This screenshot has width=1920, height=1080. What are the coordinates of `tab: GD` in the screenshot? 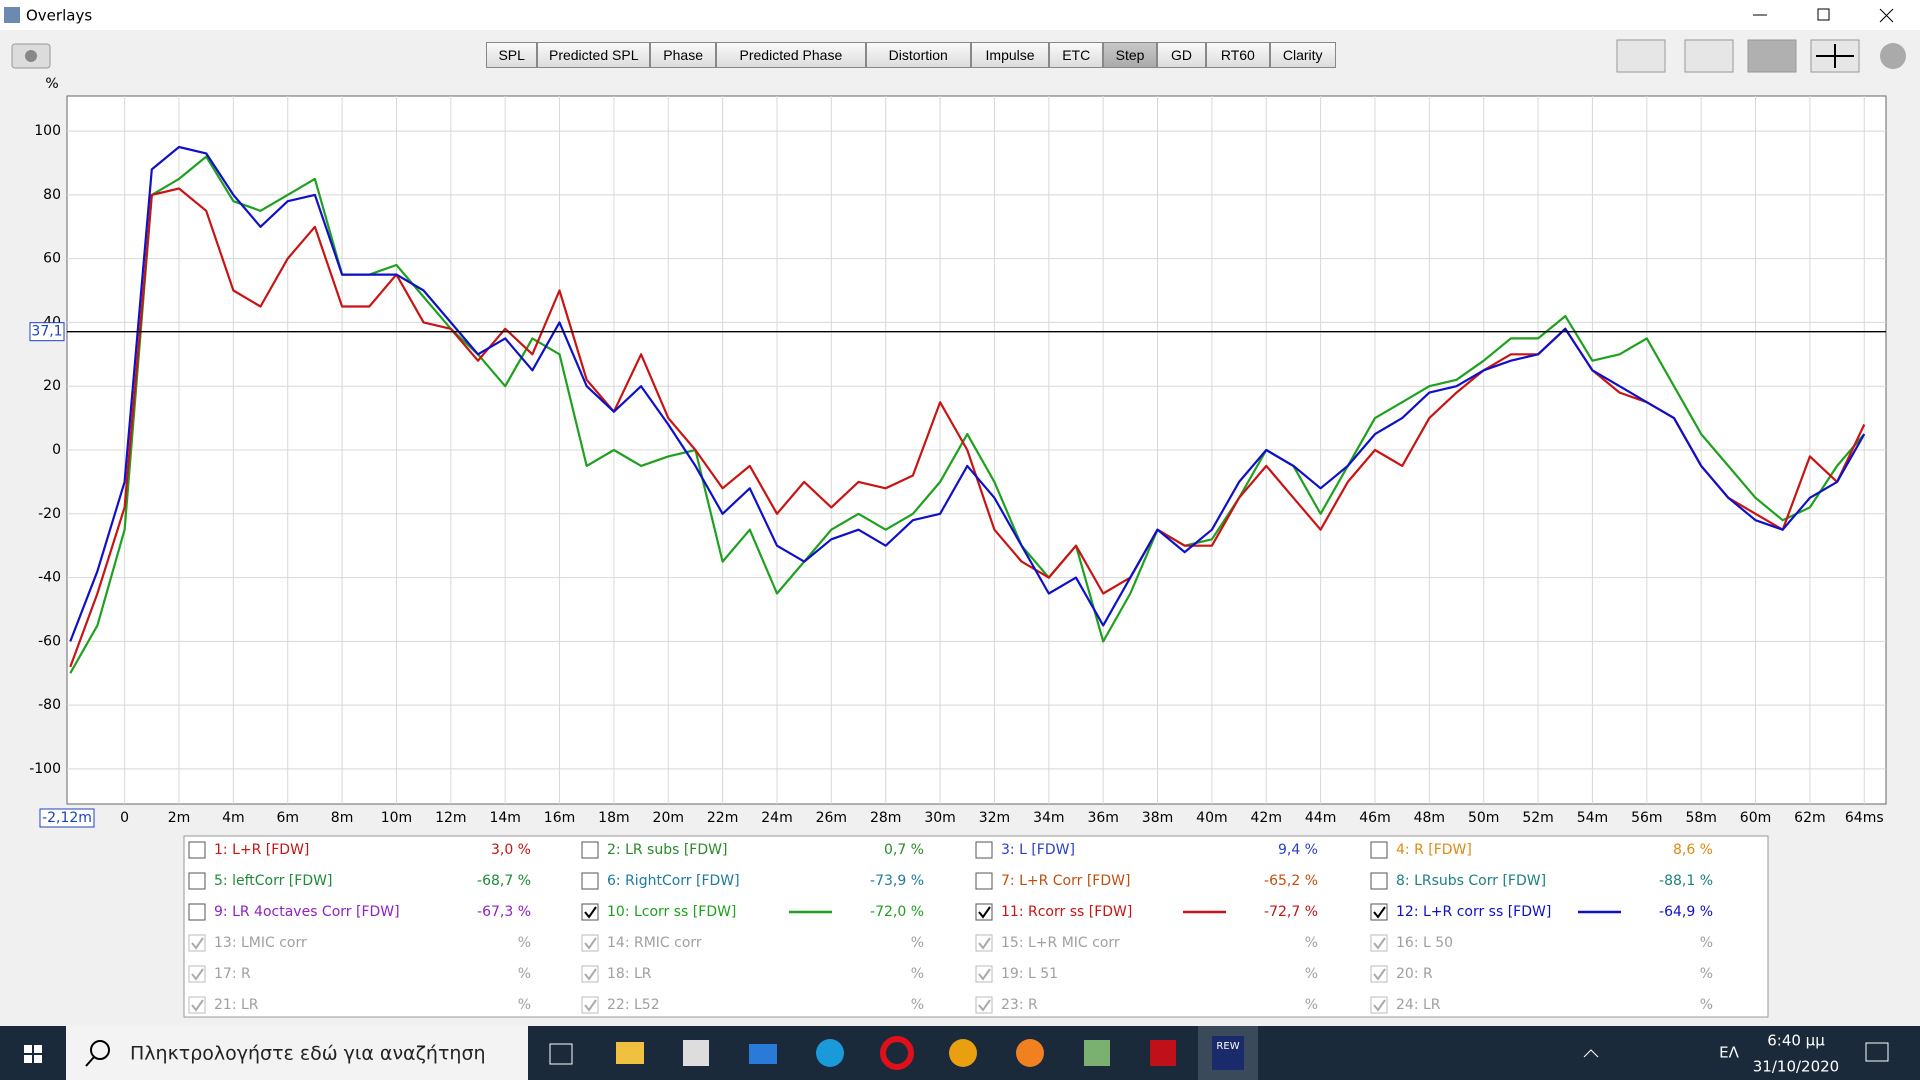 It's located at (1181, 55).